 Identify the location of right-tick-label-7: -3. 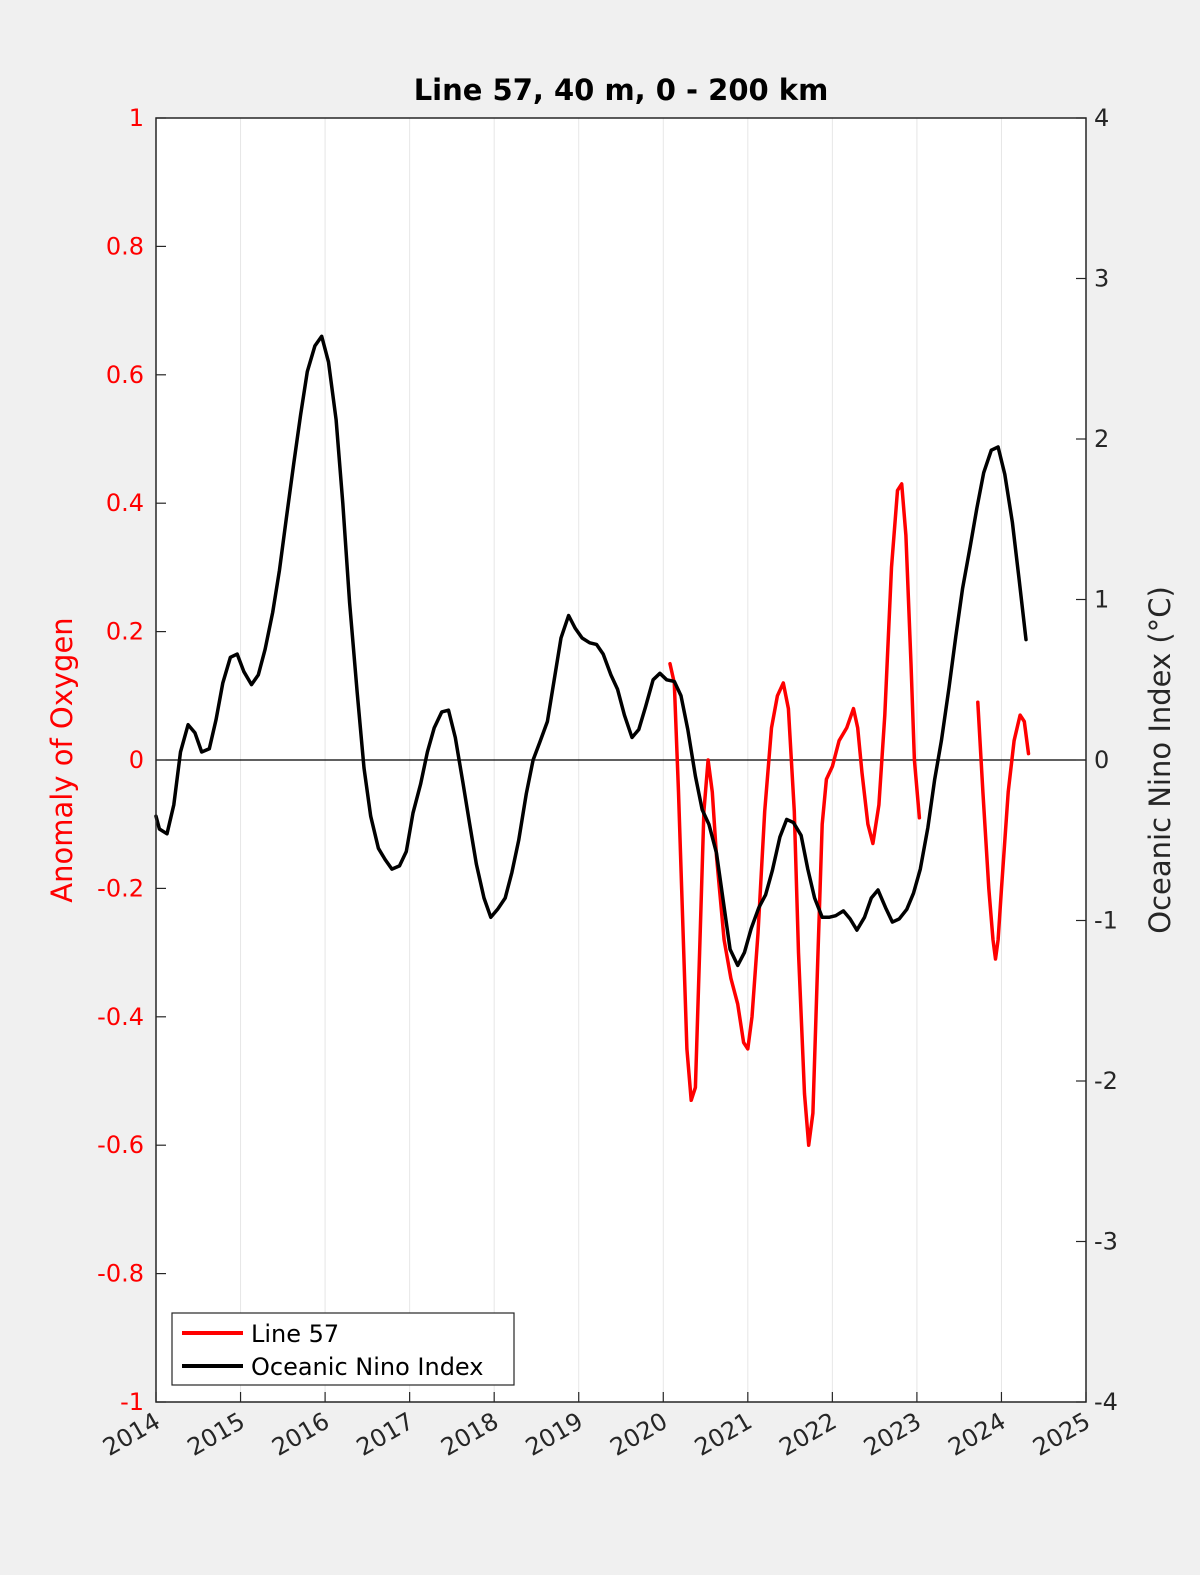
(1106, 1242).